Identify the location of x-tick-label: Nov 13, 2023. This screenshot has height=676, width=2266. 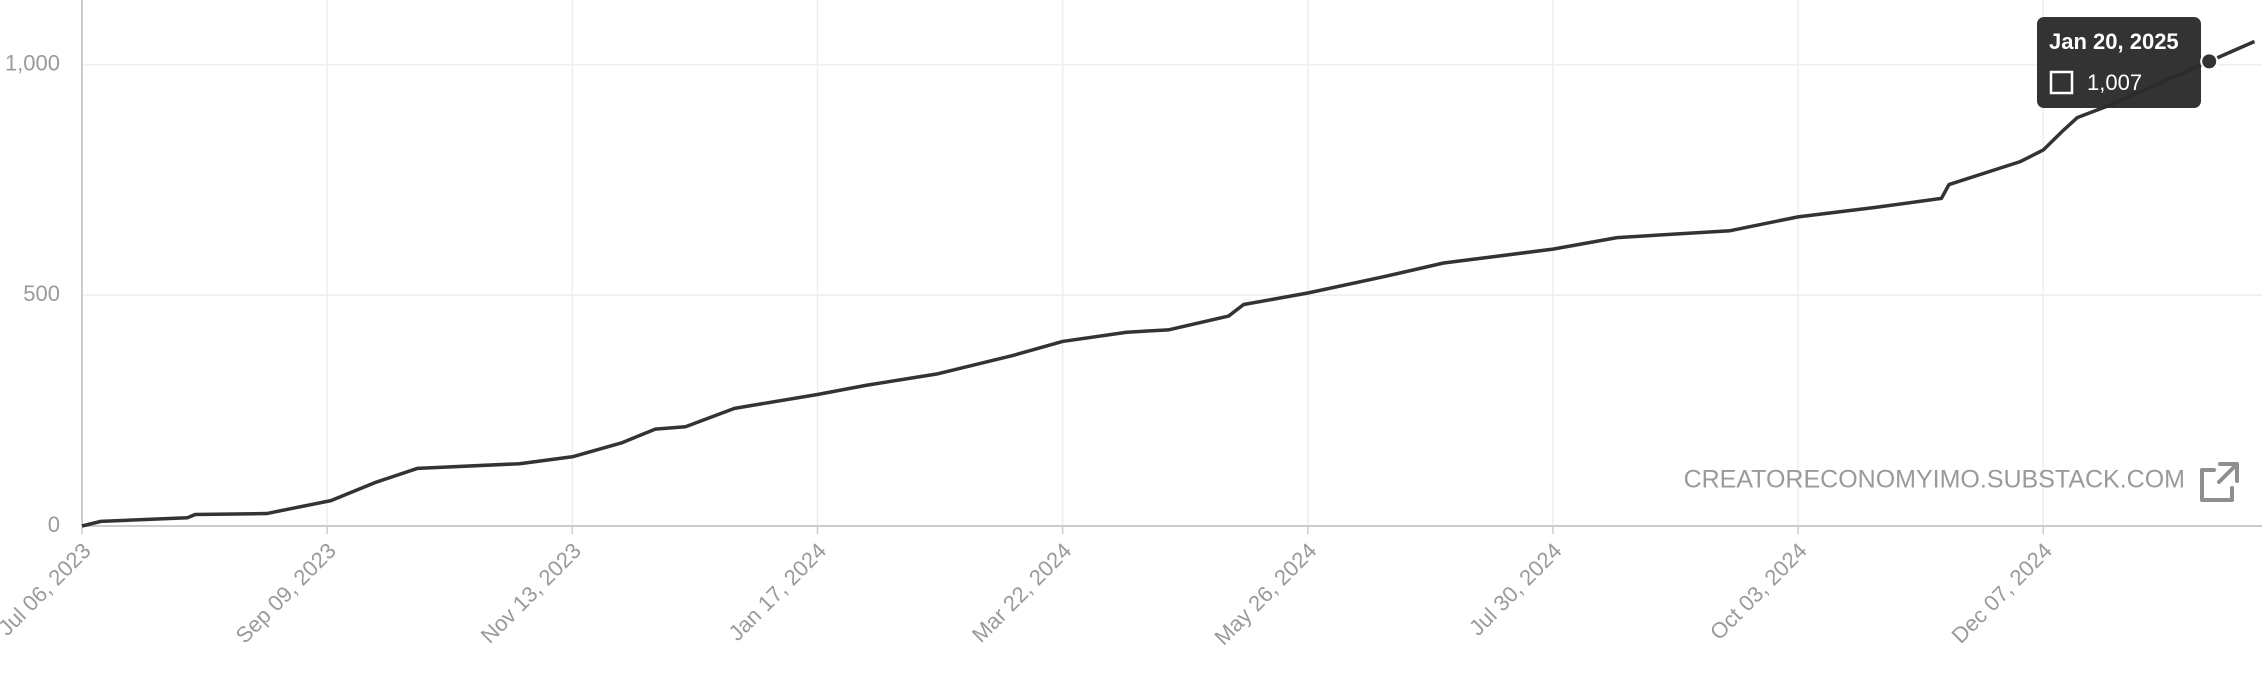
(531, 593).